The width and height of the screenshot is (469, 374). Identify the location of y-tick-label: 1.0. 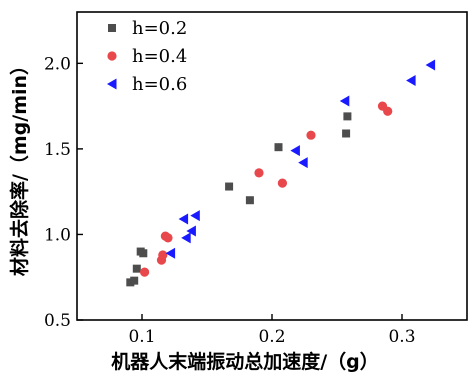
(57, 235).